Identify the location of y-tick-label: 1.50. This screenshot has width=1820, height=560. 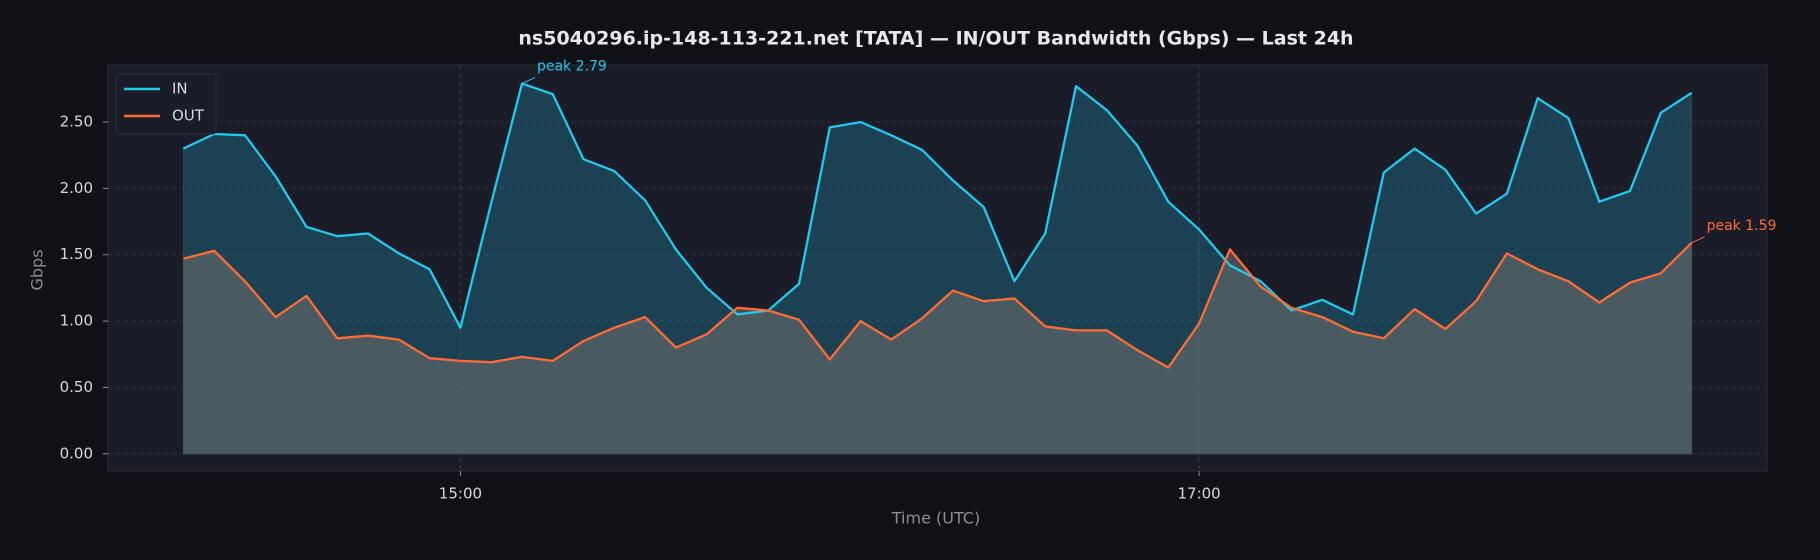
(76, 254).